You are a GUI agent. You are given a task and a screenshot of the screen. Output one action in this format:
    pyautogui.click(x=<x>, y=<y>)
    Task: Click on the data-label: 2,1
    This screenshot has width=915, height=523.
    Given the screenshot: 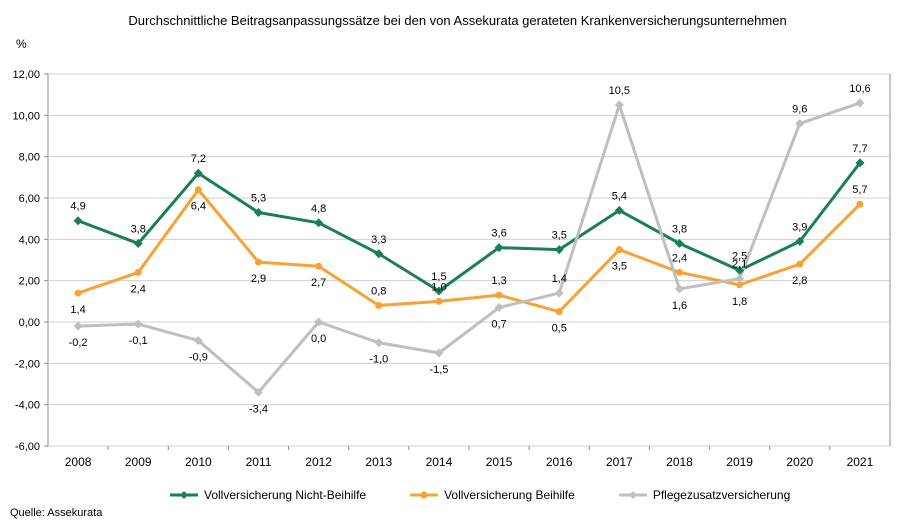 What is the action you would take?
    pyautogui.click(x=739, y=265)
    